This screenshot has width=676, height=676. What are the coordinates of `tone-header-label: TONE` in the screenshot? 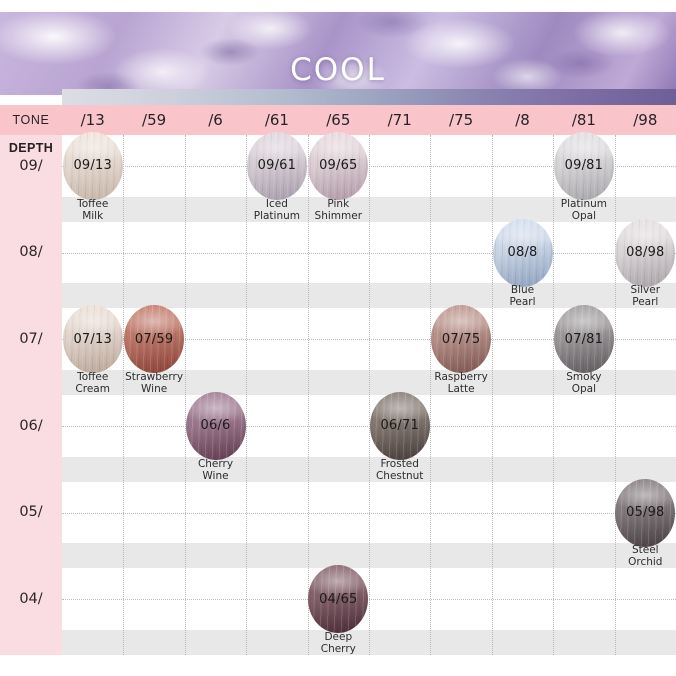 It's located at (31, 120).